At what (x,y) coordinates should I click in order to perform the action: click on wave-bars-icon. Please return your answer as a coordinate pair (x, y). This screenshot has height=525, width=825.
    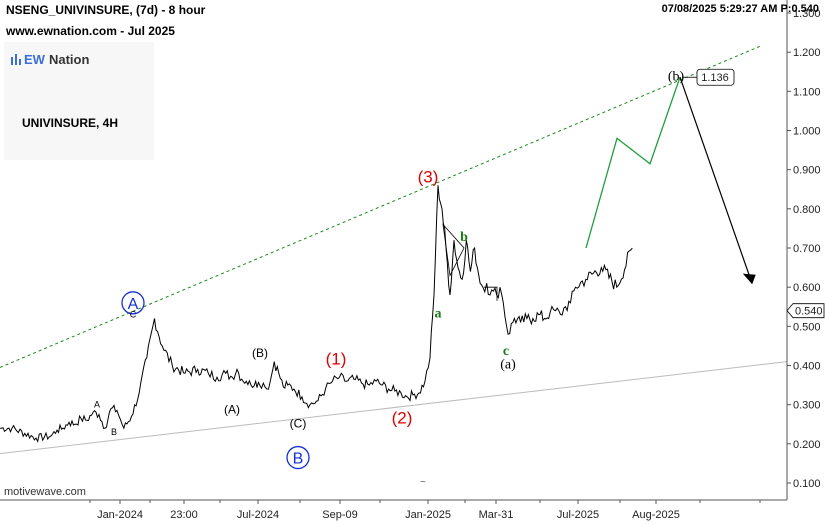
    Looking at the image, I should click on (16, 59).